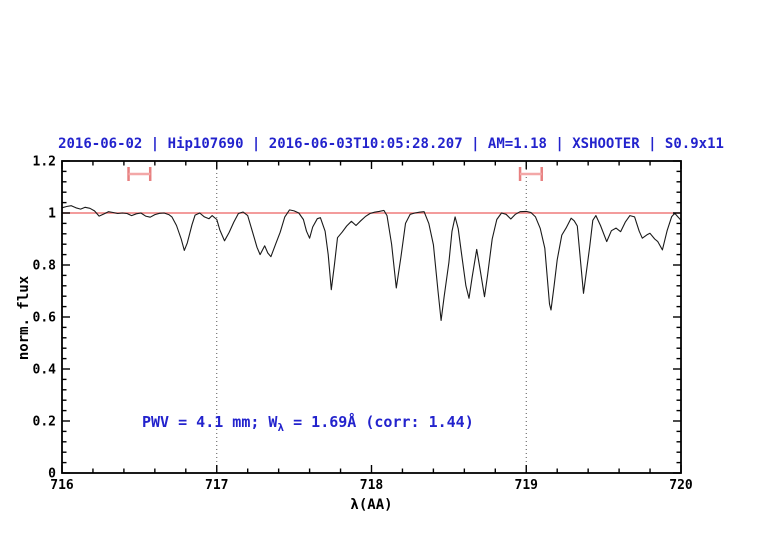  What do you see at coordinates (210, 422) in the screenshot?
I see `pwv-annotation-text: PWV = 4.1 mm; W` at bounding box center [210, 422].